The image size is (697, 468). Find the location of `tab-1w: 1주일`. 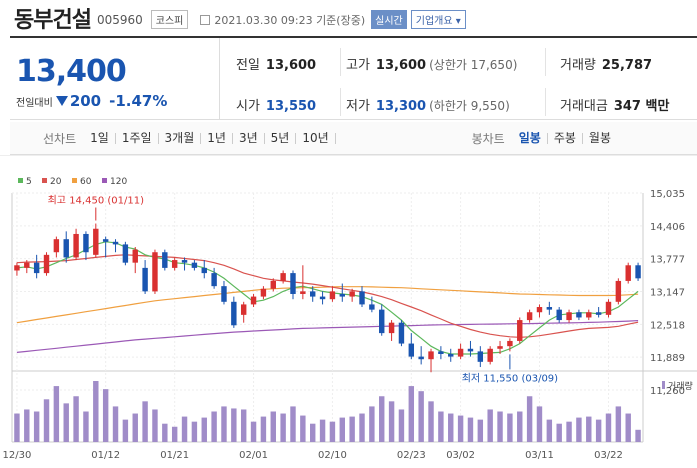

tab-1w: 1주일 is located at coordinates (137, 138).